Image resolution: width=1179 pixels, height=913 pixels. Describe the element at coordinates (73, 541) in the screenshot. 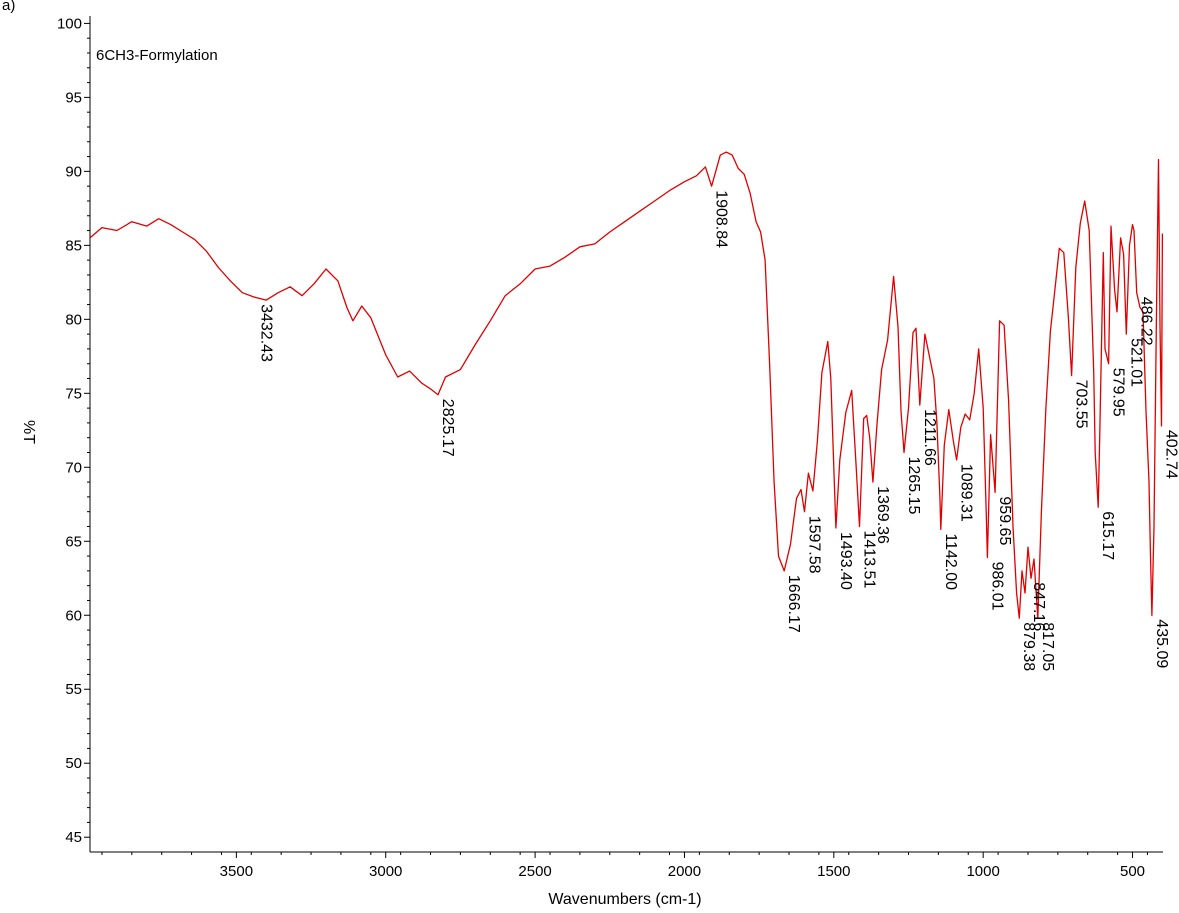

I see `y-tick-label: 65` at that location.